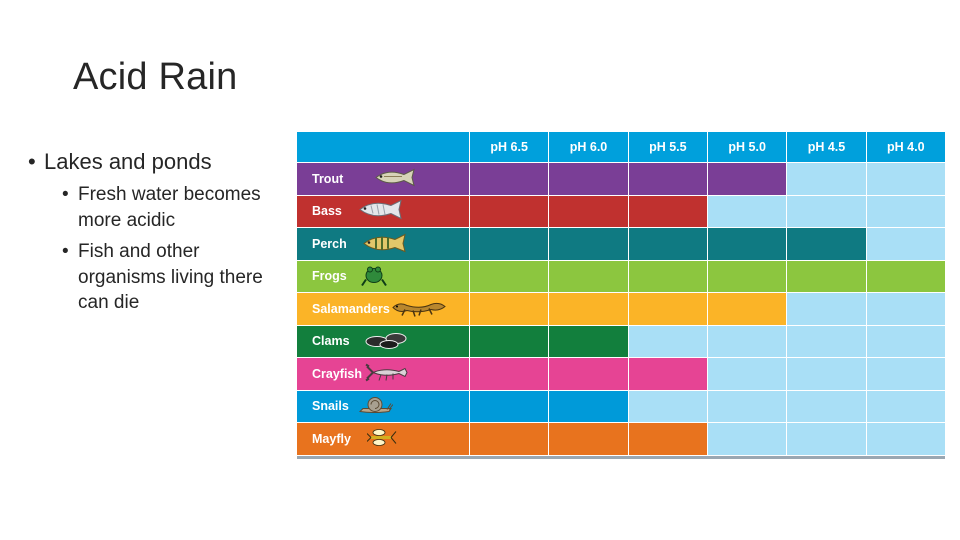 The image size is (960, 540). I want to click on sub-bullet-fresh-water: Fresh water becomes more acidic, so click(165, 207).